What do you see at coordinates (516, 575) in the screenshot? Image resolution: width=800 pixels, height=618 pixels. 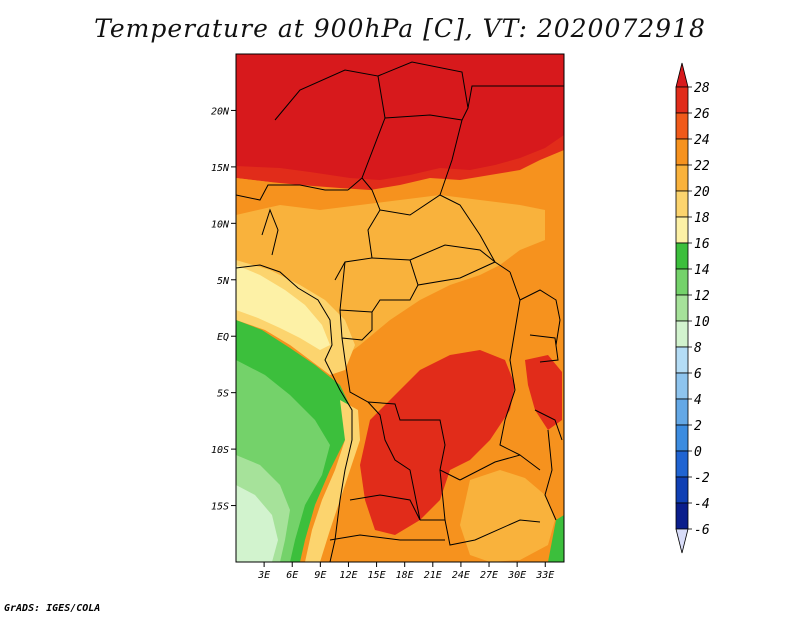 I see `lon-tick-label: 30E` at bounding box center [516, 575].